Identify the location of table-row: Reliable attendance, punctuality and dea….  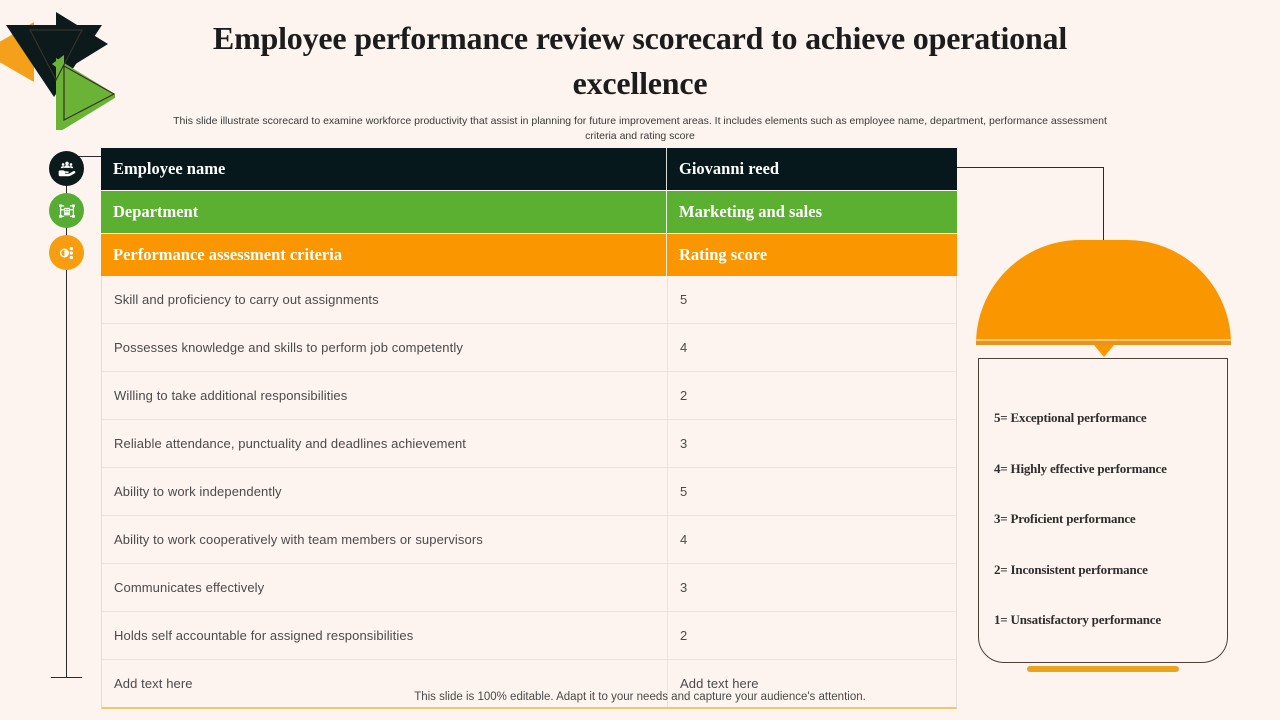
(529, 444).